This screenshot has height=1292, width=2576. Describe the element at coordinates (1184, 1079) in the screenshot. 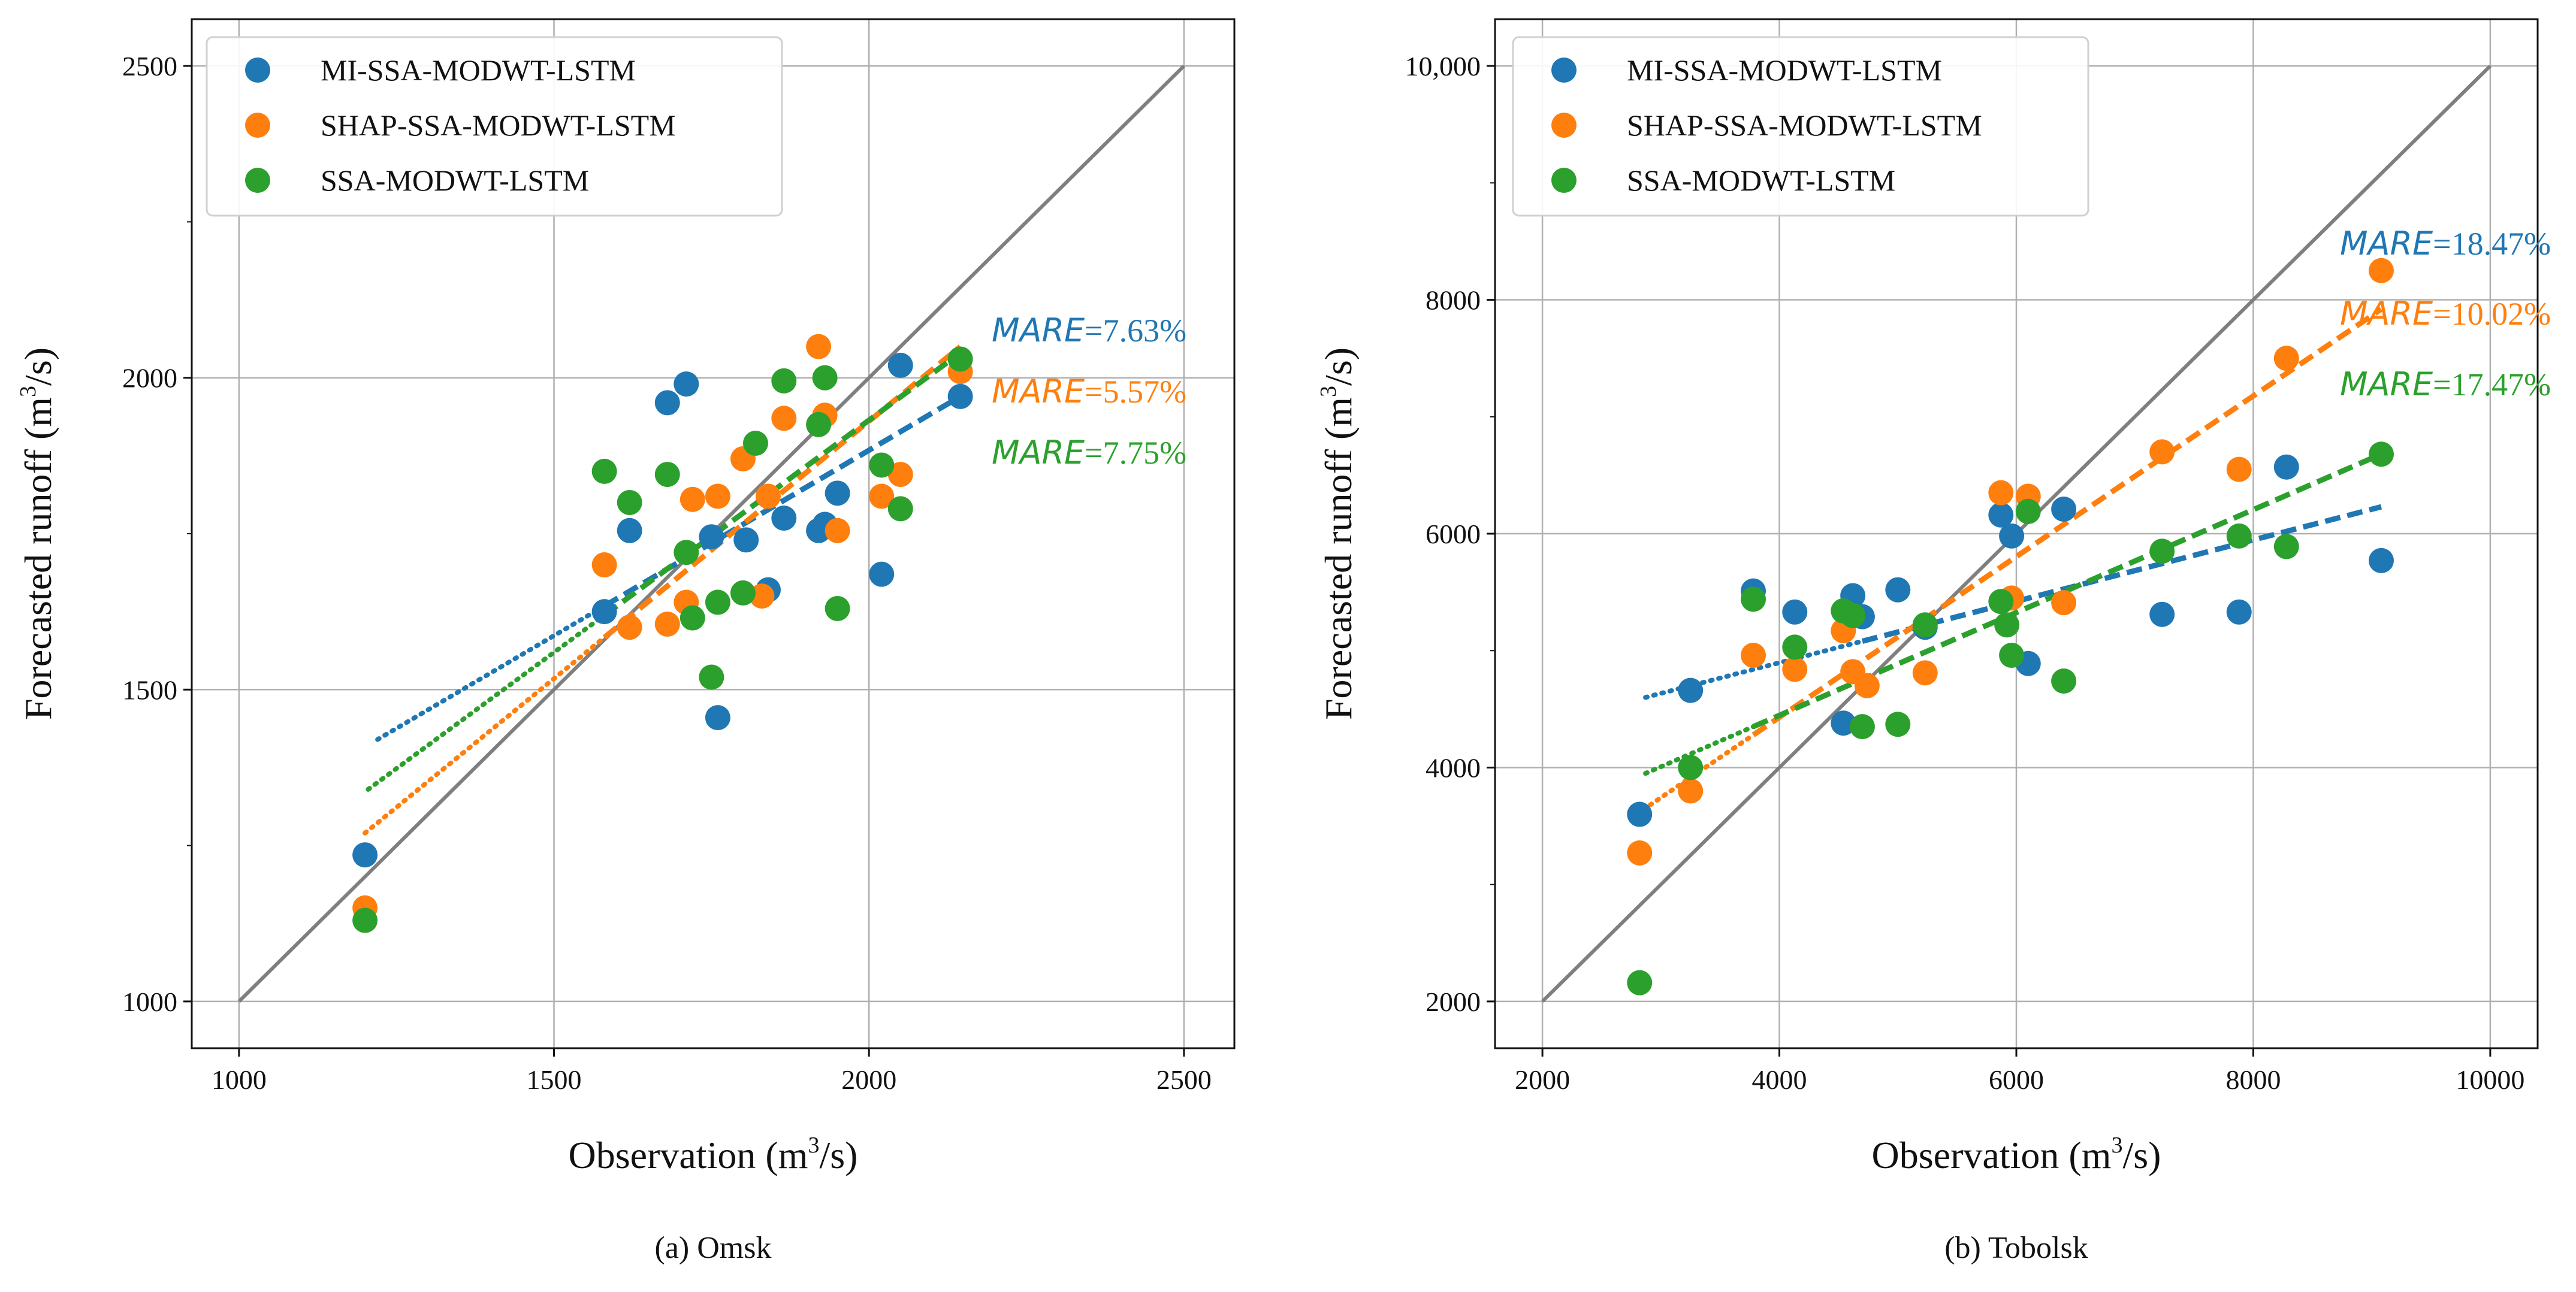

I see `x-tick-label: 2500` at that location.